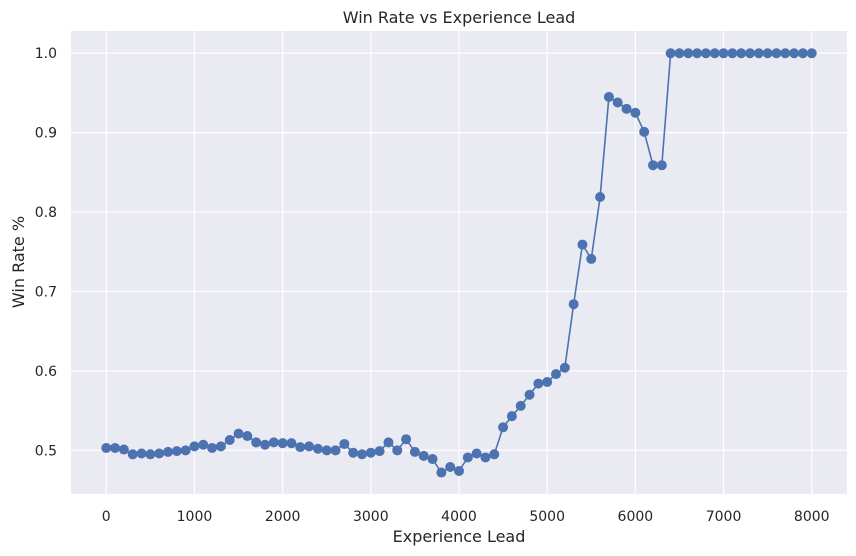  Describe the element at coordinates (106, 517) in the screenshot. I see `x-tick-label: 0` at that location.